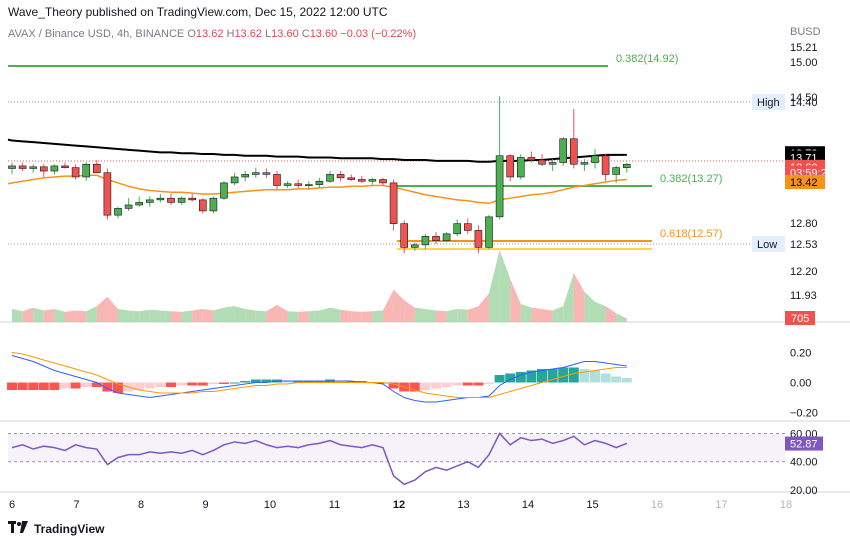 This screenshot has height=542, width=850. I want to click on ohlc-key: L, so click(266, 34).